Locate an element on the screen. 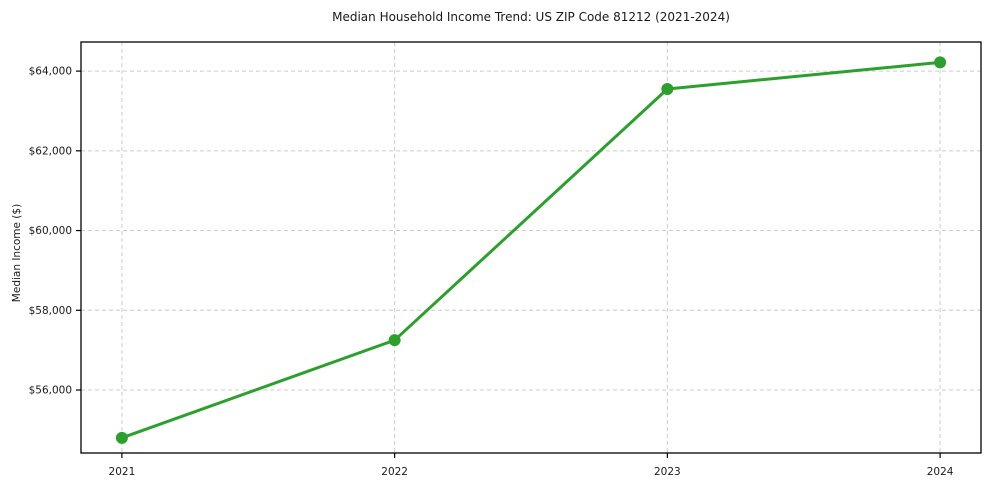  data-point-2024 is located at coordinates (940, 62).